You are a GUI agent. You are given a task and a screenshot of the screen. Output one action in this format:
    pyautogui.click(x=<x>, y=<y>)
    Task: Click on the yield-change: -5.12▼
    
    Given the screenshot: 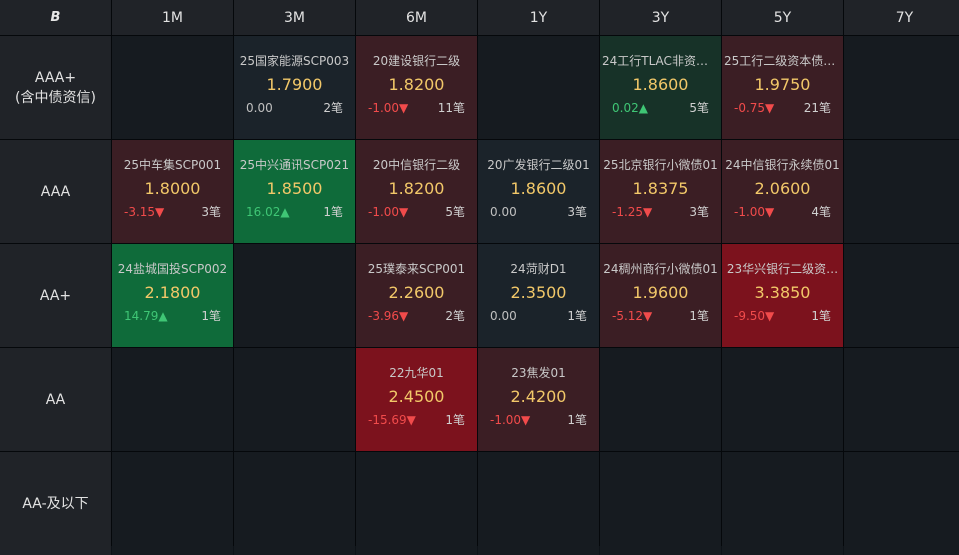 What is the action you would take?
    pyautogui.click(x=632, y=316)
    